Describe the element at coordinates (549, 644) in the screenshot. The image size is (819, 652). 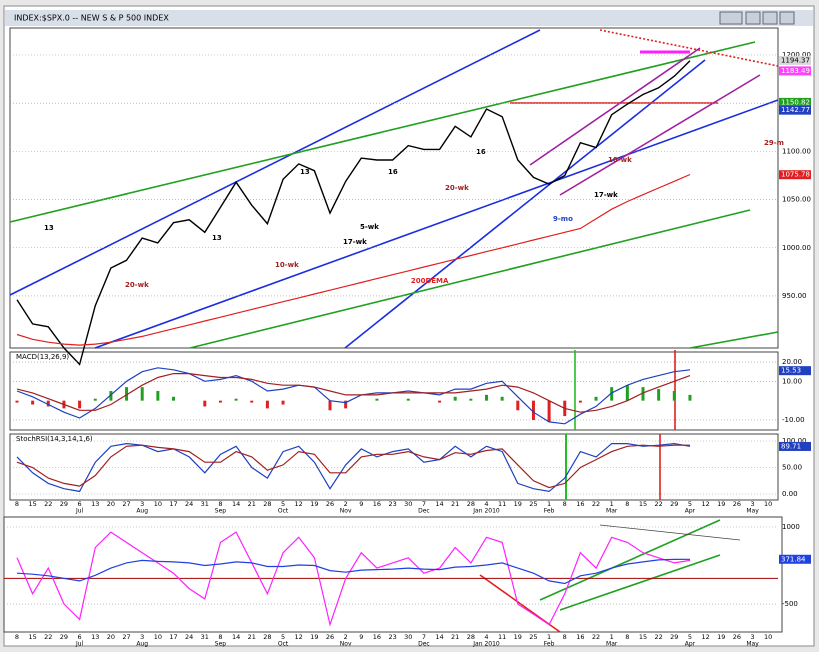
I see `x-month-label: Feb` at that location.